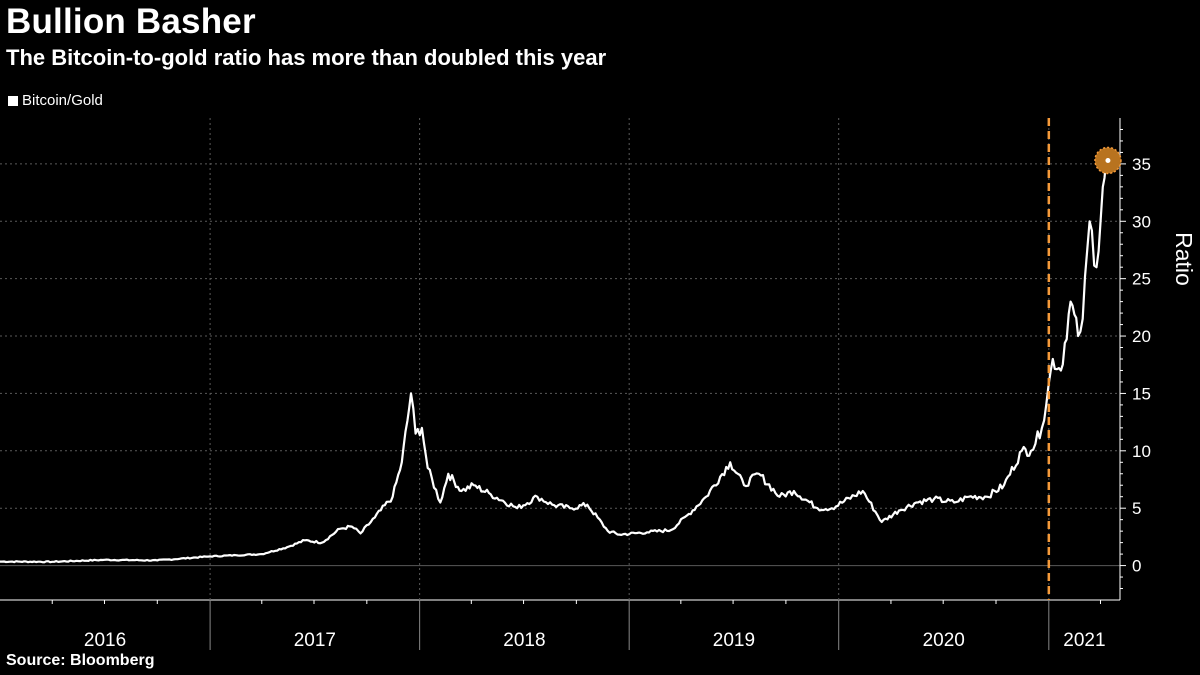 This screenshot has width=1200, height=675. Describe the element at coordinates (13, 100) in the screenshot. I see `legend-swatch` at that location.